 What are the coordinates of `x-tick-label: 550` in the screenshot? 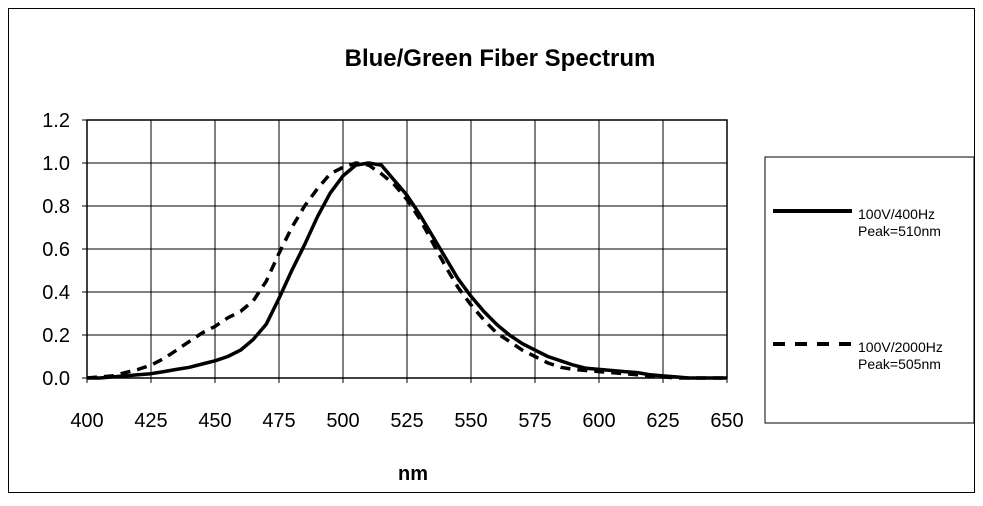 It's located at (470, 421).